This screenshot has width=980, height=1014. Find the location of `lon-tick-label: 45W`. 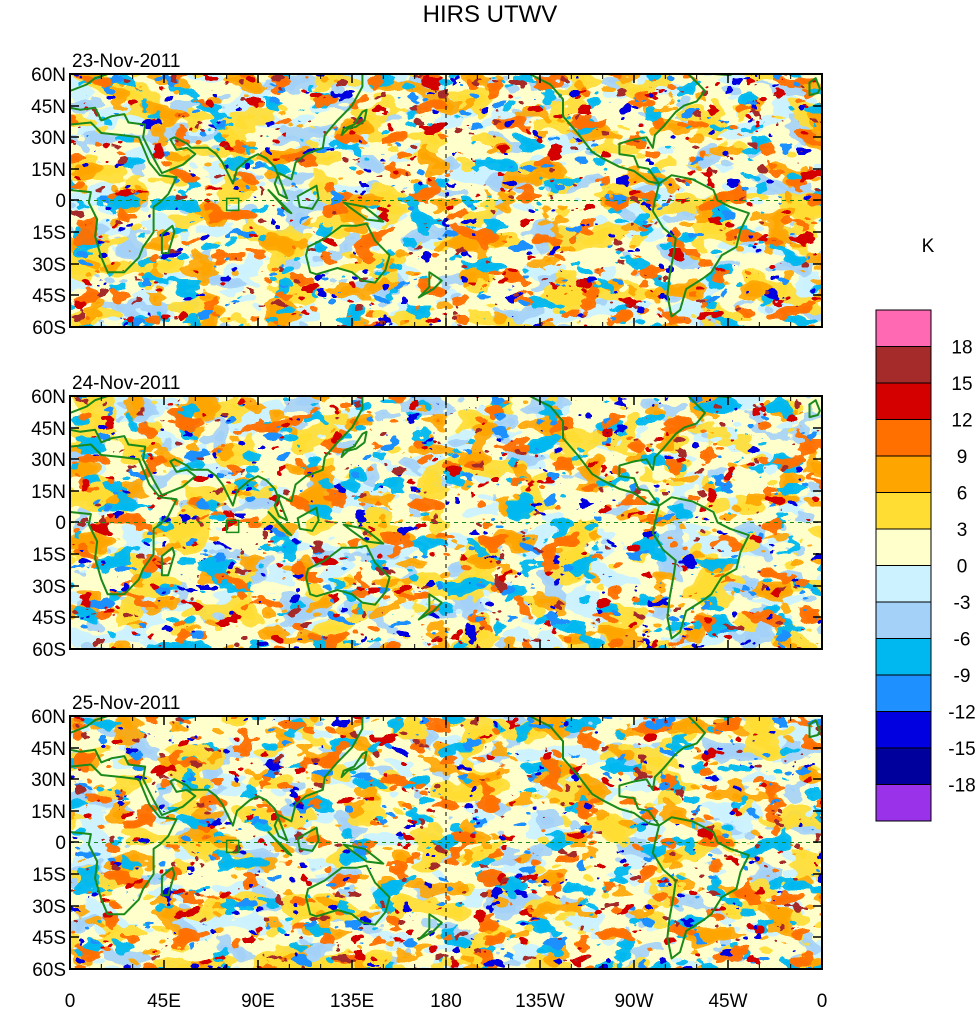

lon-tick-label: 45W is located at coordinates (727, 1001).